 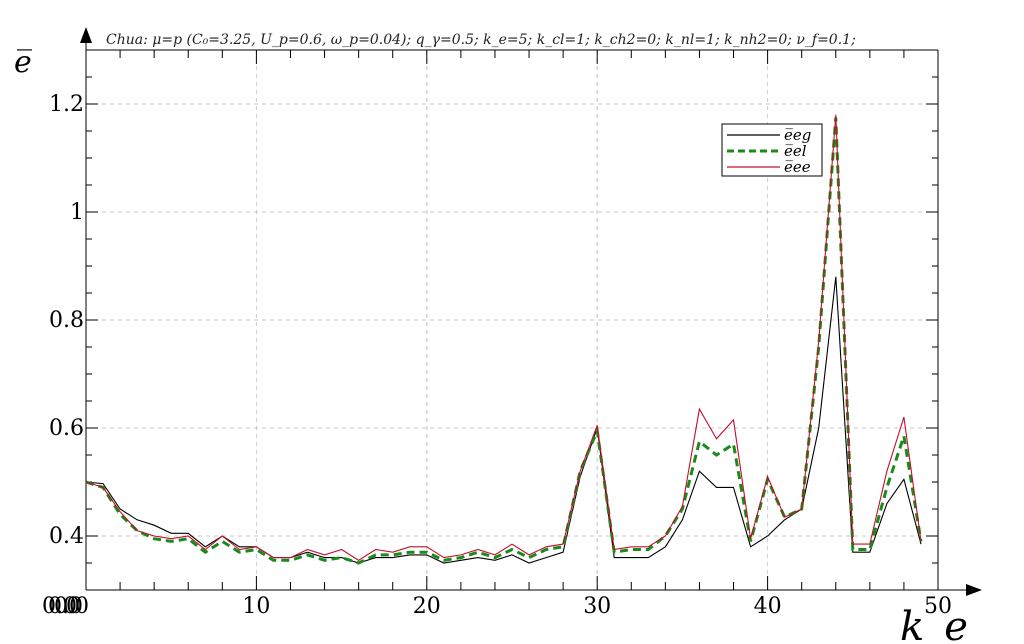 What do you see at coordinates (23, 62) in the screenshot?
I see `y-axis-label: e̅` at bounding box center [23, 62].